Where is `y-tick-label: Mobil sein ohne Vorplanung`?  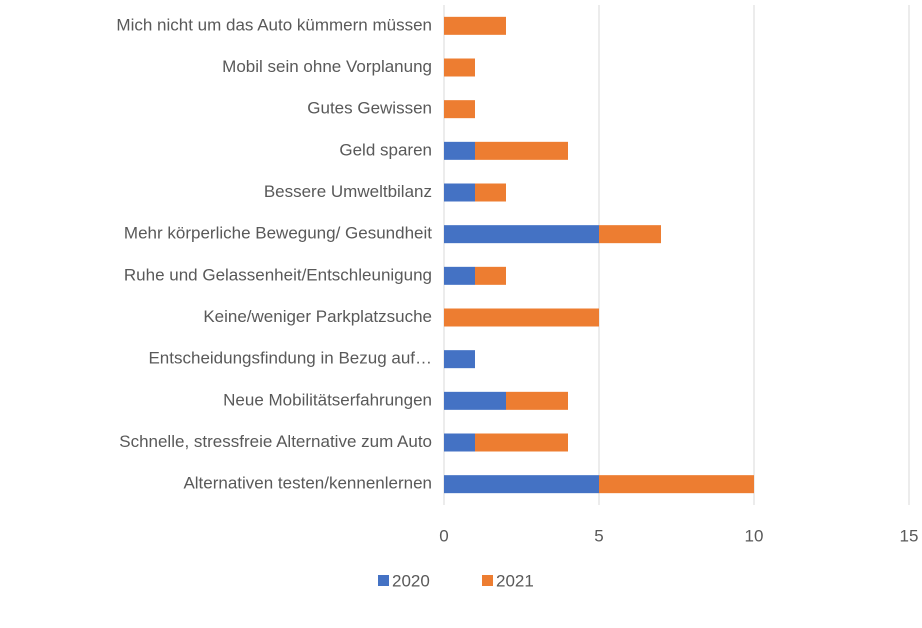
y-tick-label: Mobil sein ohne Vorplanung is located at coordinates (327, 66).